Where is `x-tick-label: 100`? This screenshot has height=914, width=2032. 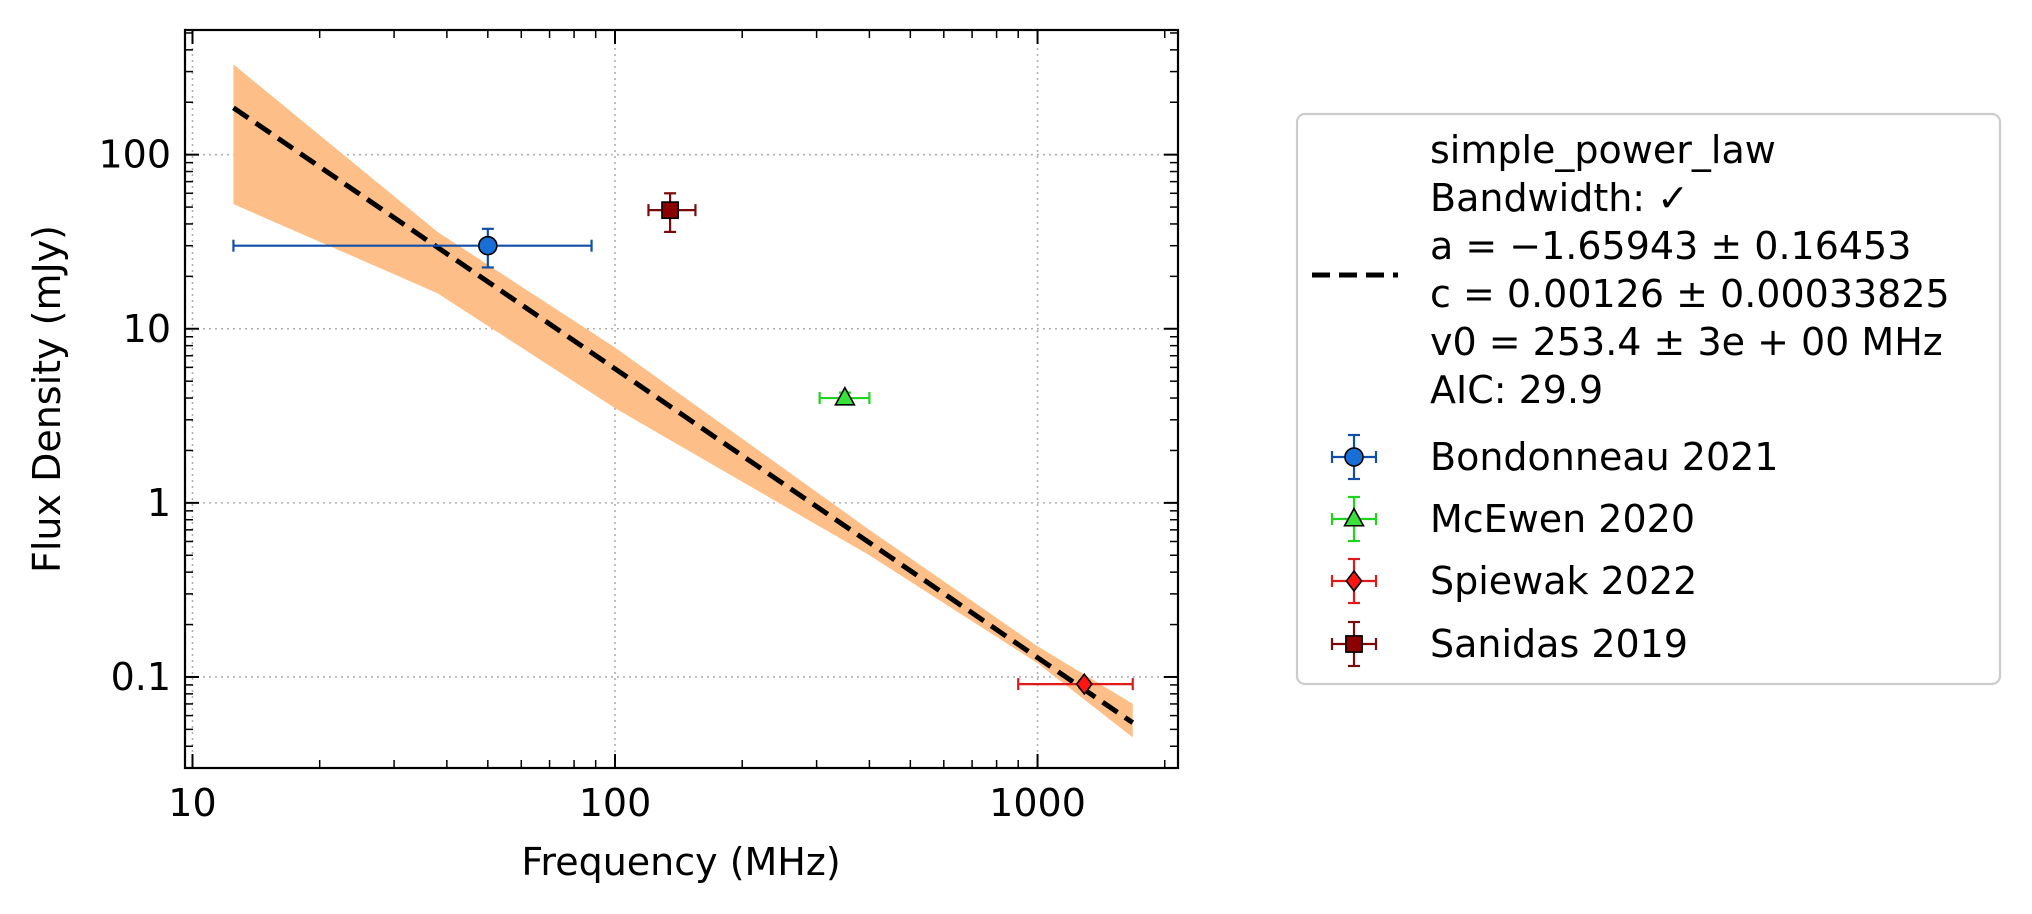 x-tick-label: 100 is located at coordinates (615, 803).